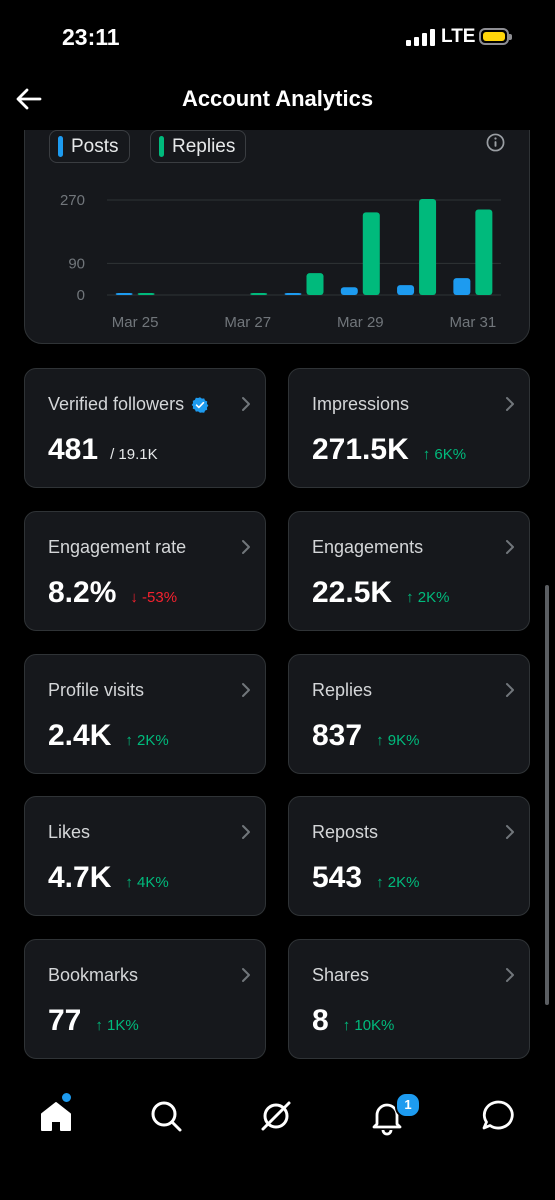 The image size is (555, 1200). Describe the element at coordinates (368, 1025) in the screenshot. I see `stat-delta: ↑ 10K%` at that location.